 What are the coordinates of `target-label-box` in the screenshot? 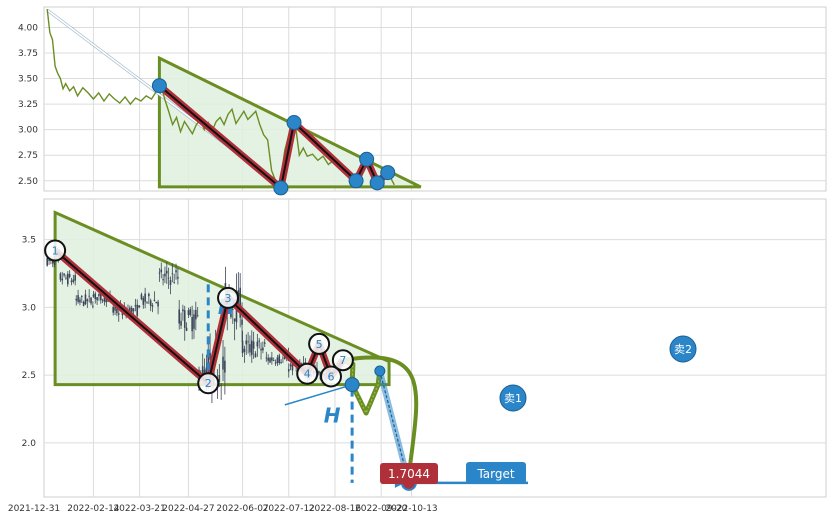 It's located at (496, 473).